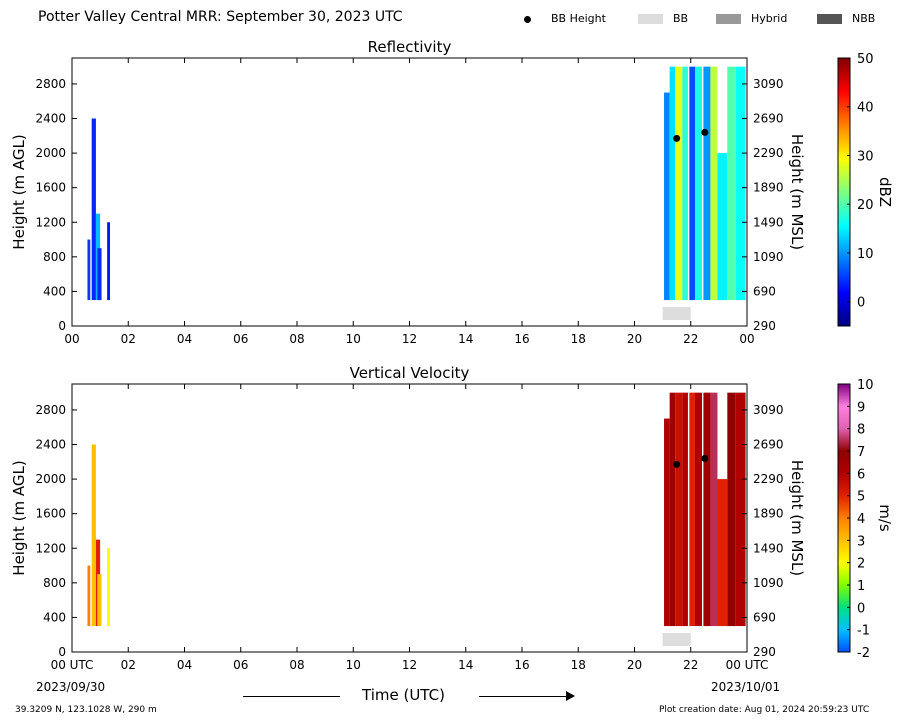 The width and height of the screenshot is (900, 725). Describe the element at coordinates (769, 18) in the screenshot. I see `legend-label-hybrid: Hybrid` at that location.